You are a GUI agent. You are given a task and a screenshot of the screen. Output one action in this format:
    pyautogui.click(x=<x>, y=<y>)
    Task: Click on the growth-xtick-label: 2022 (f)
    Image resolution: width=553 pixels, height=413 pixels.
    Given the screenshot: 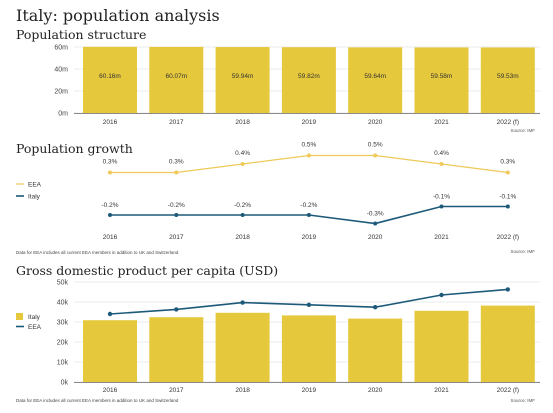 What is the action you would take?
    pyautogui.click(x=508, y=237)
    